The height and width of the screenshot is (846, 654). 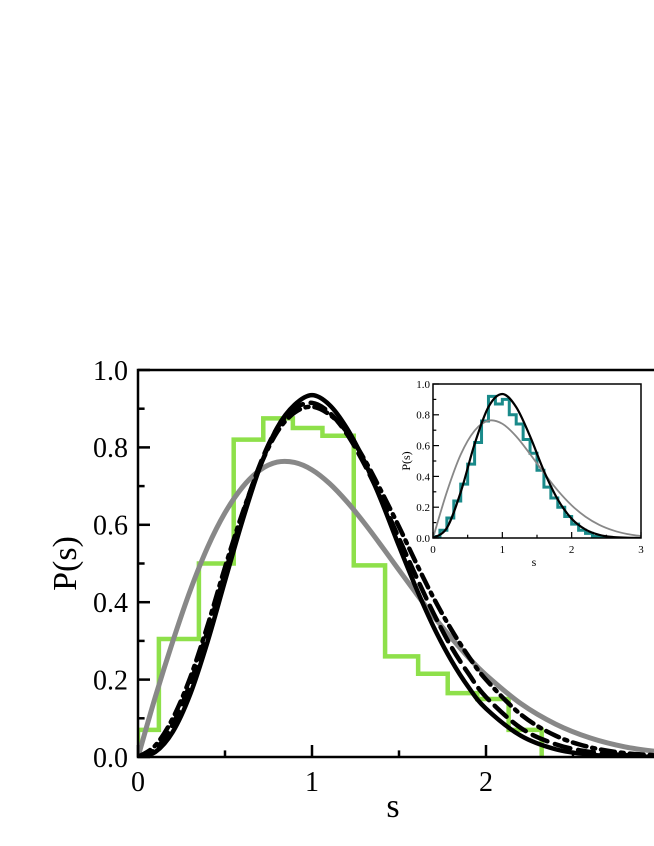 What do you see at coordinates (110, 371) in the screenshot?
I see `main-y-tick-label: 1.0` at bounding box center [110, 371].